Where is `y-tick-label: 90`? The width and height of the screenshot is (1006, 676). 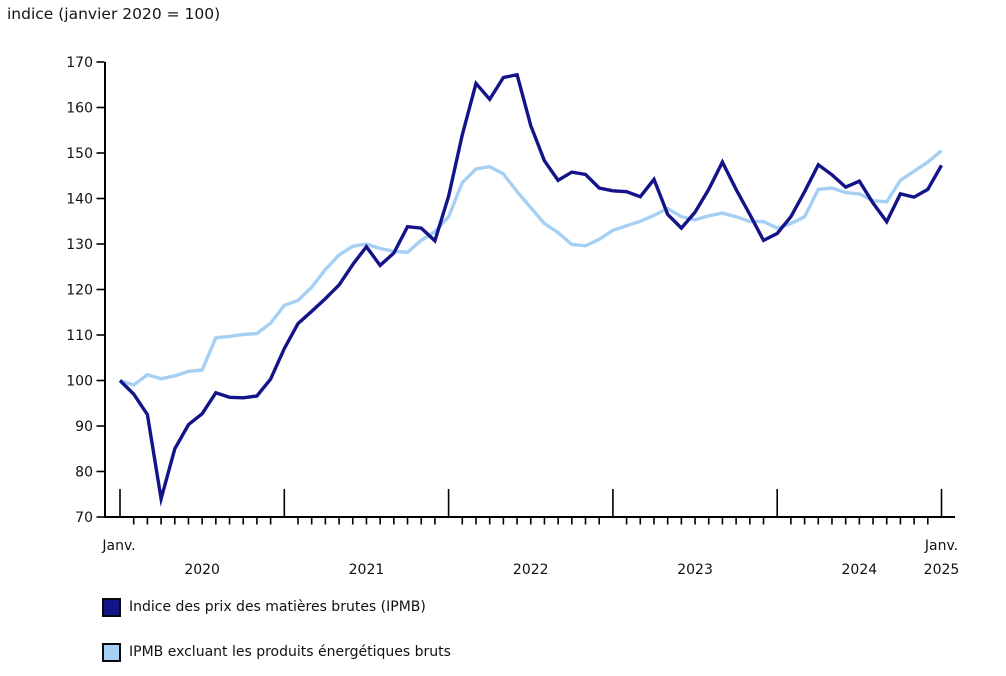 y-tick-label: 90 is located at coordinates (84, 427).